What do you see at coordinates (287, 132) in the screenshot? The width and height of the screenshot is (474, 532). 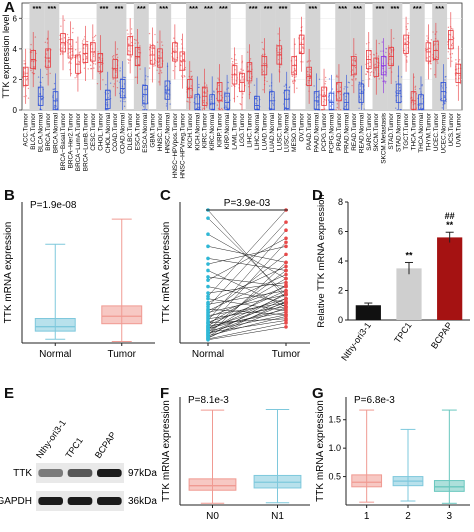 I see `x-tick-label: LUSC.Normal` at bounding box center [287, 132].